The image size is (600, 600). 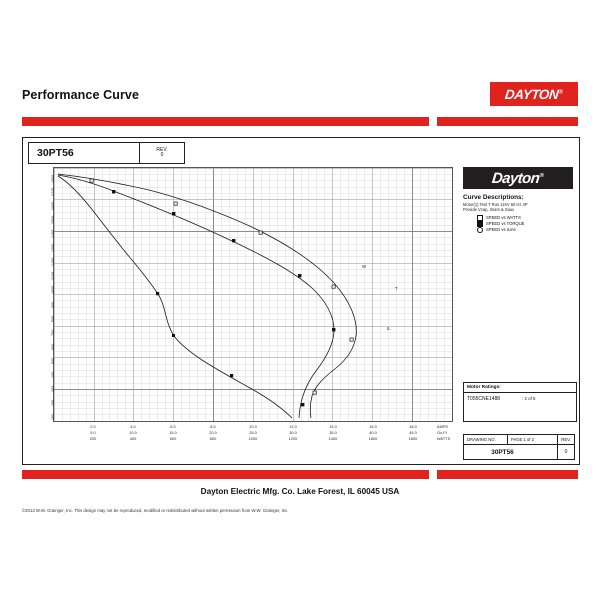 What do you see at coordinates (413, 426) in the screenshot?
I see `x-tick-amps-8: 18.0` at bounding box center [413, 426].